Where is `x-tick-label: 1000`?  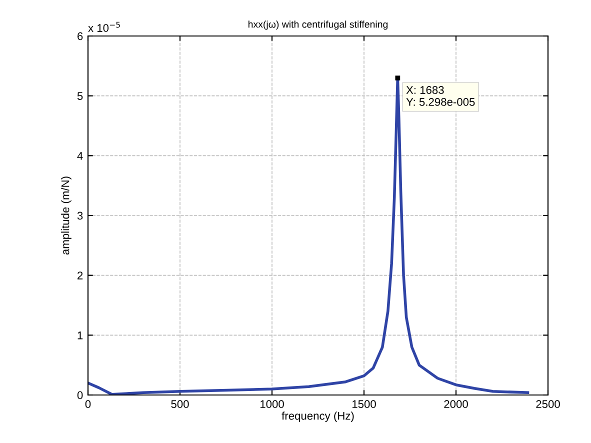
x-tick-label: 1000 is located at coordinates (272, 404).